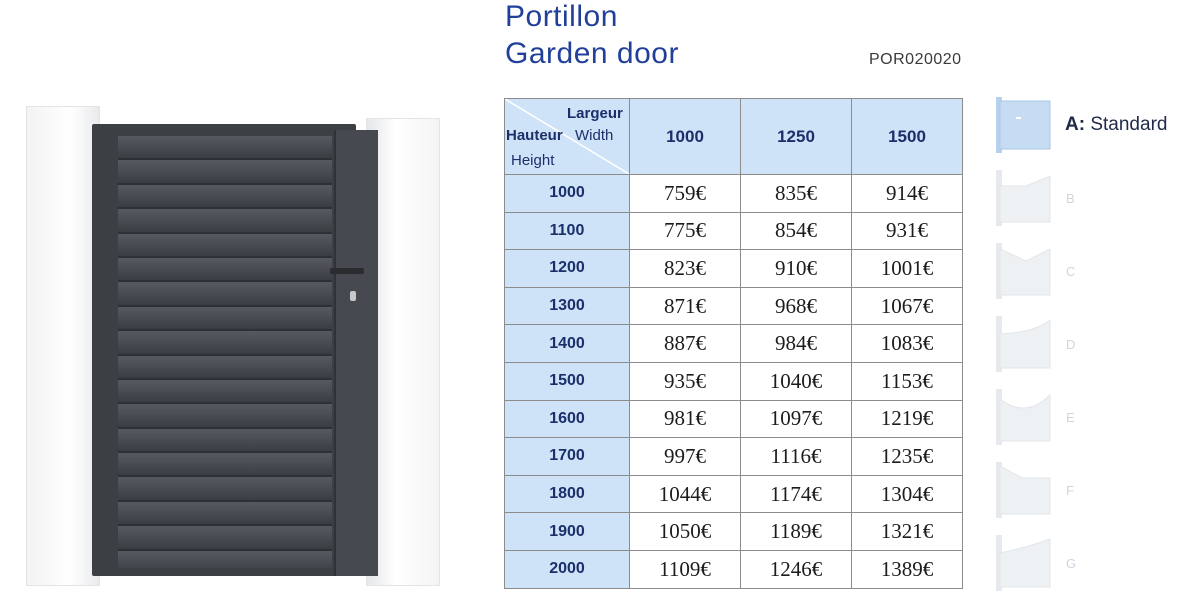  I want to click on price-cell: 914€, so click(907, 193).